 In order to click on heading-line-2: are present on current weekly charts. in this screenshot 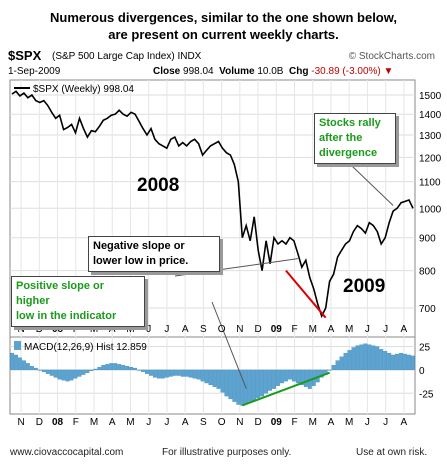, I will do `click(223, 34)`.